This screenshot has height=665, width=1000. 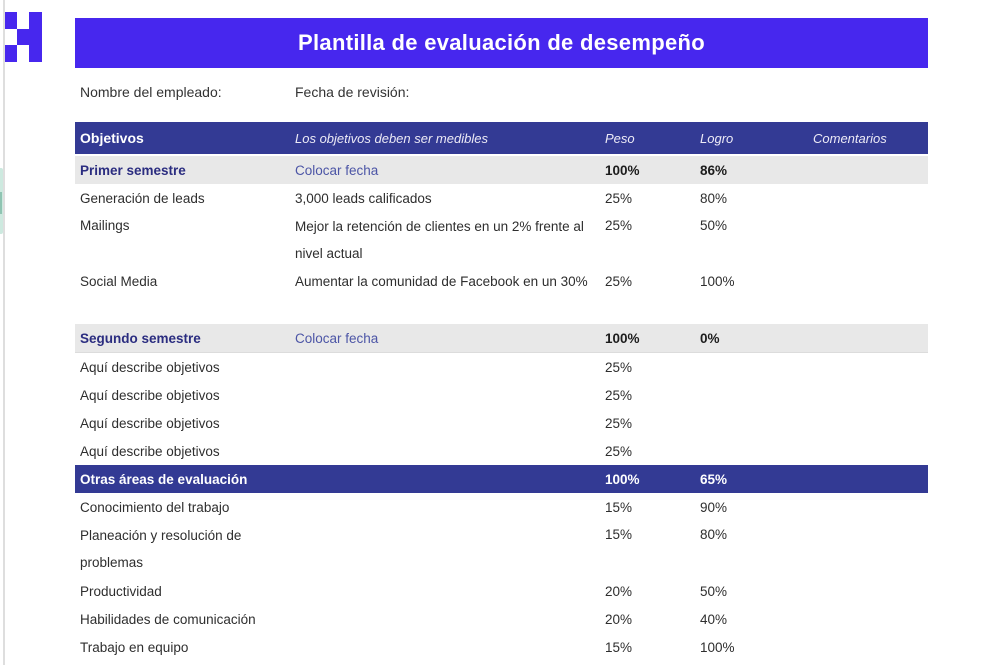 What do you see at coordinates (352, 92) in the screenshot?
I see `review-date-label: Fecha de revisión:` at bounding box center [352, 92].